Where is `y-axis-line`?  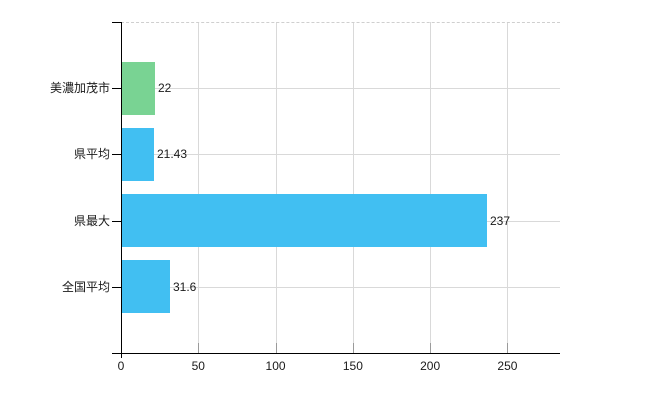 y-axis-line is located at coordinates (121, 190).